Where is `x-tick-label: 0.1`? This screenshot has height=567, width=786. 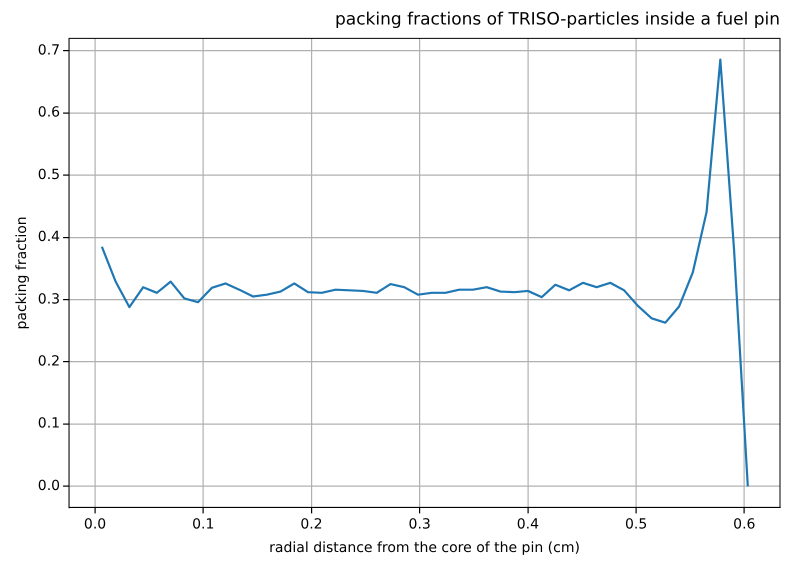 x-tick-label: 0.1 is located at coordinates (203, 524).